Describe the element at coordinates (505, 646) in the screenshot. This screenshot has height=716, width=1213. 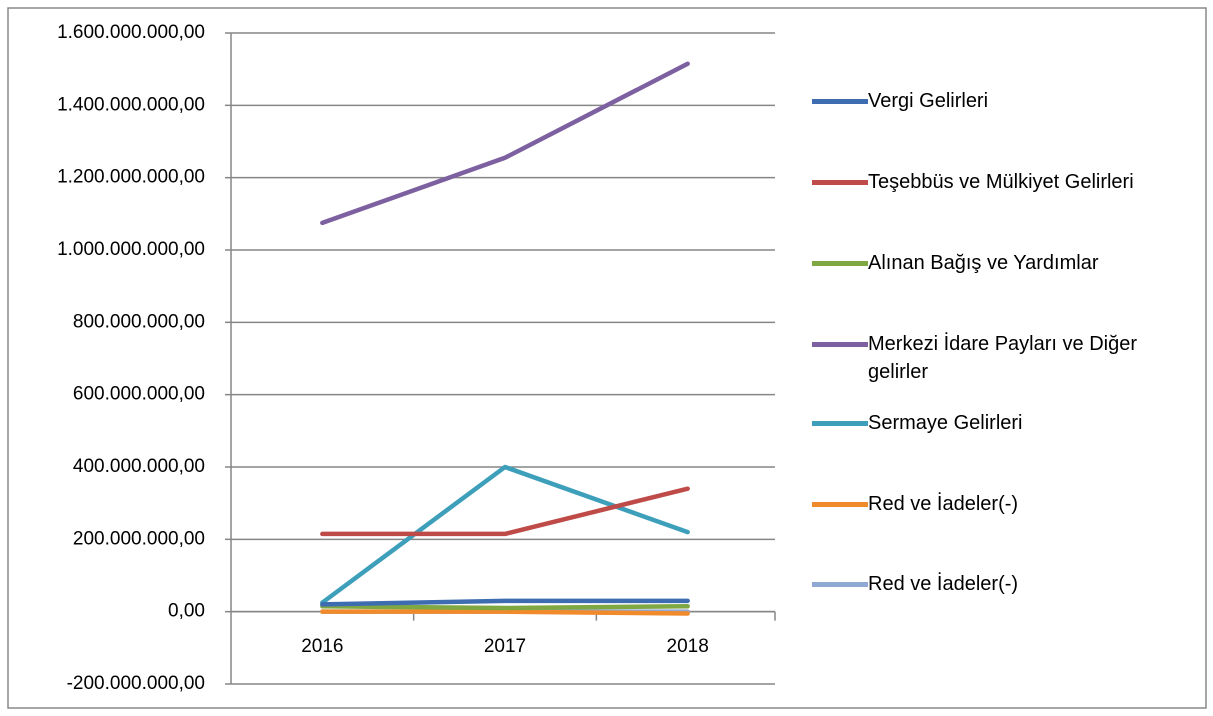
I see `x-tick-label: 2017` at that location.